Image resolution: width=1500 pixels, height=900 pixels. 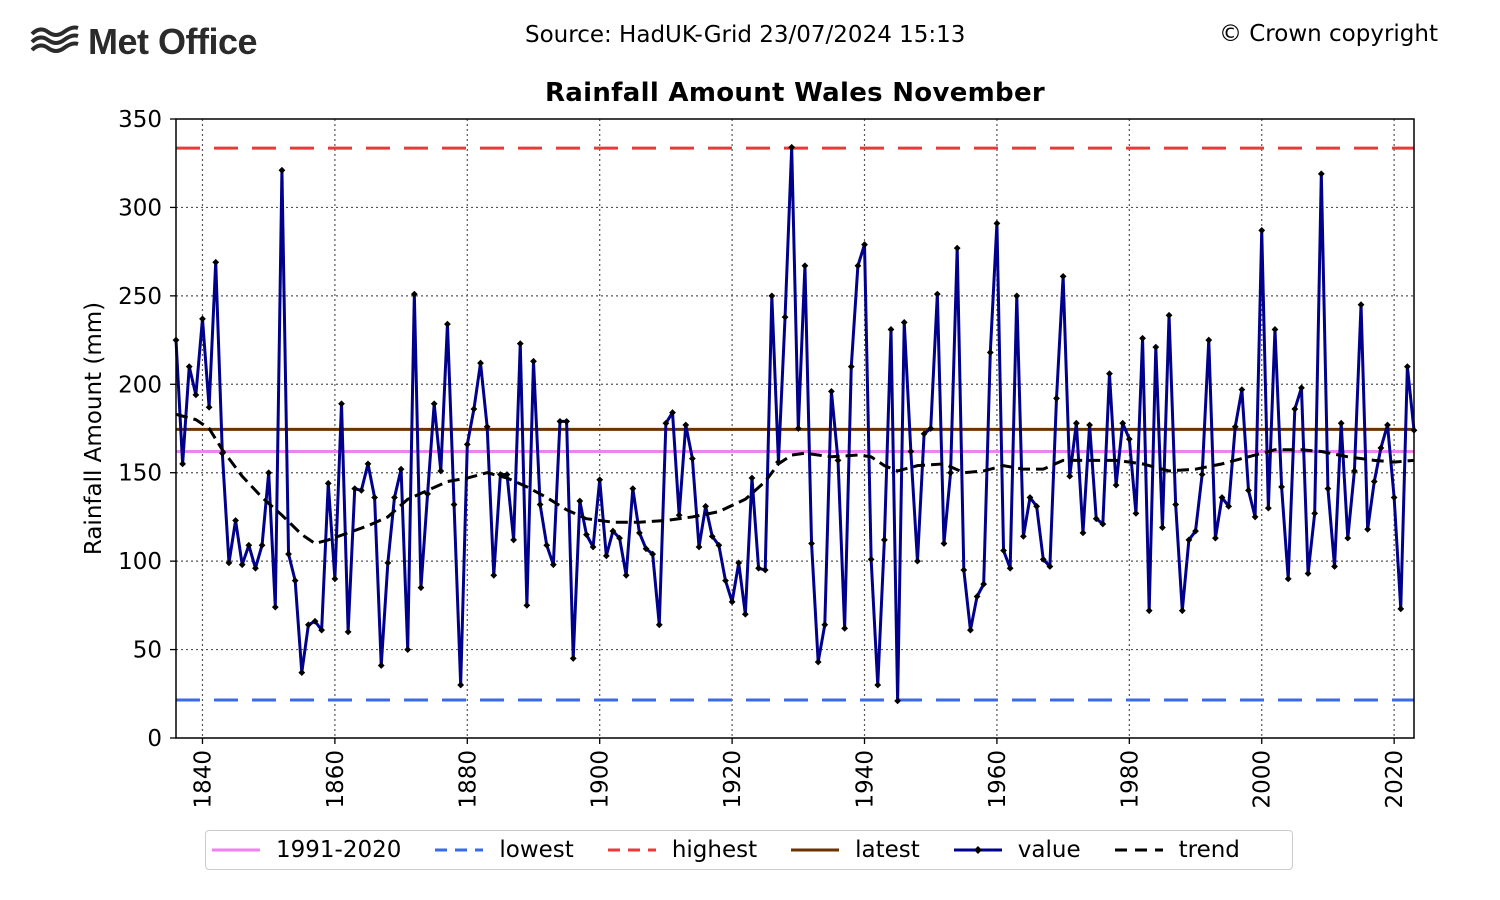 I want to click on legend-item-latest: latest, so click(x=855, y=850).